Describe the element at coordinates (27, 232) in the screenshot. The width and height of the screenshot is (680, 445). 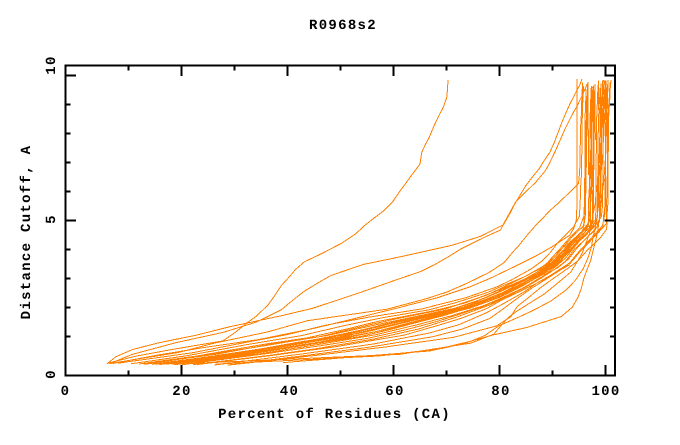
I see `svg-text: Distance Cutoff, A` at that location.